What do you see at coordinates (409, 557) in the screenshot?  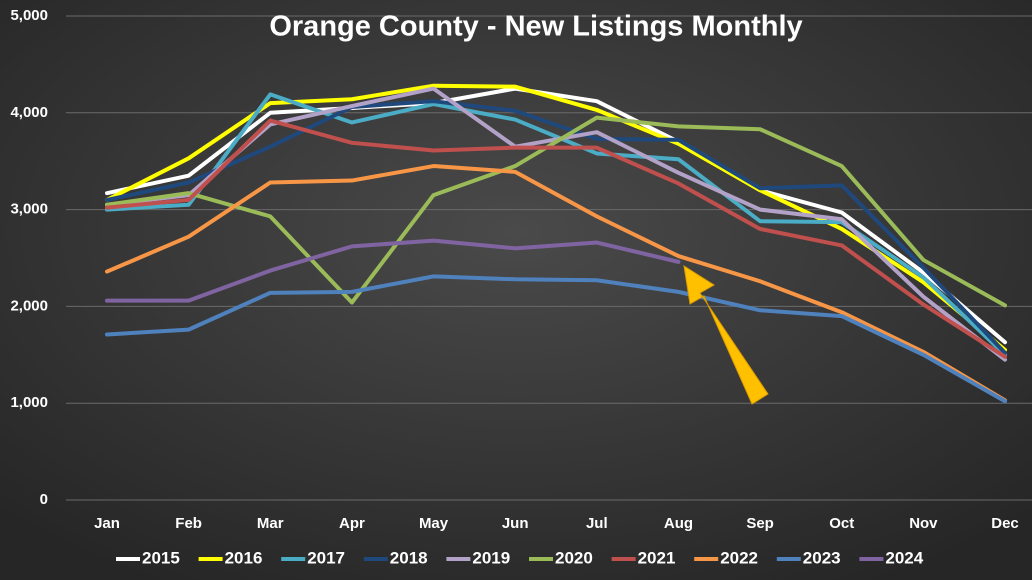 I see `legend-label: 2018` at bounding box center [409, 557].